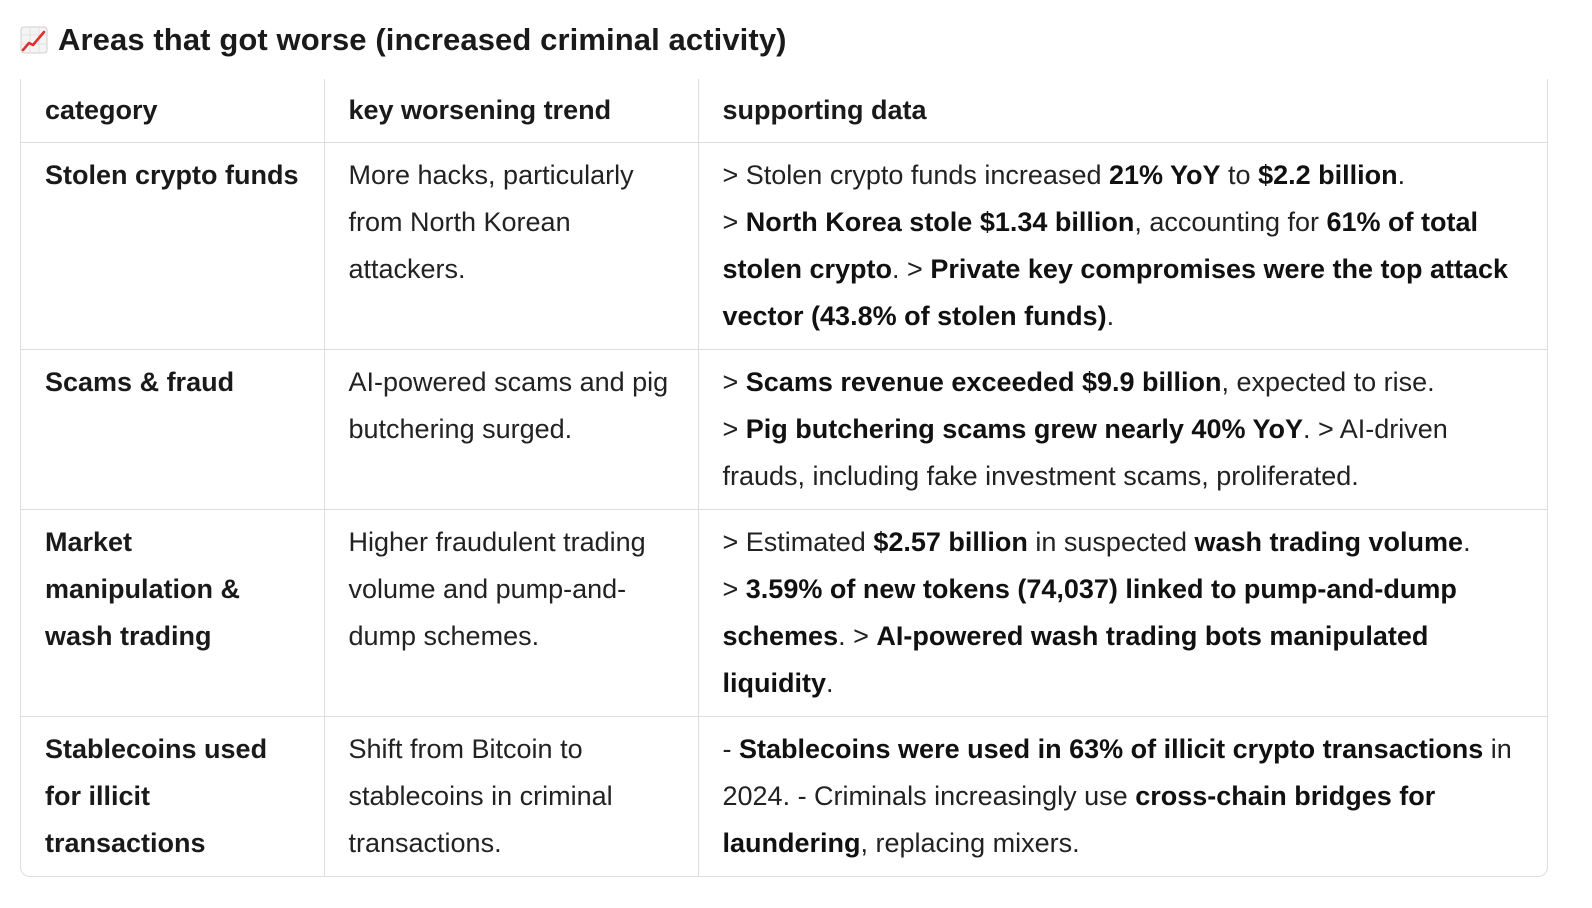 The image size is (1592, 908). What do you see at coordinates (1239, 174) in the screenshot?
I see `body-text: to` at bounding box center [1239, 174].